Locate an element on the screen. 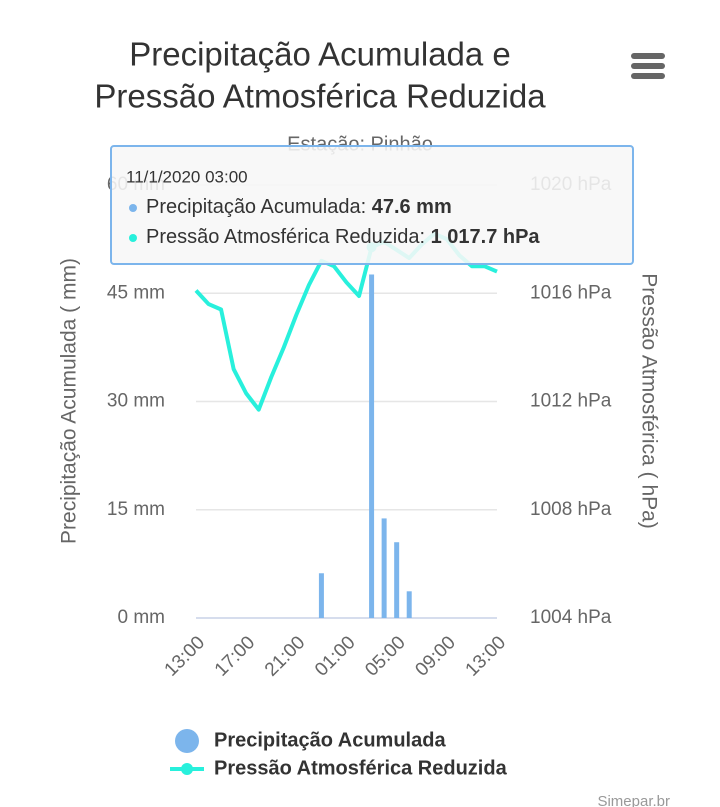 This screenshot has width=720, height=807. x-tick-label: 21:00 is located at coordinates (285, 656).